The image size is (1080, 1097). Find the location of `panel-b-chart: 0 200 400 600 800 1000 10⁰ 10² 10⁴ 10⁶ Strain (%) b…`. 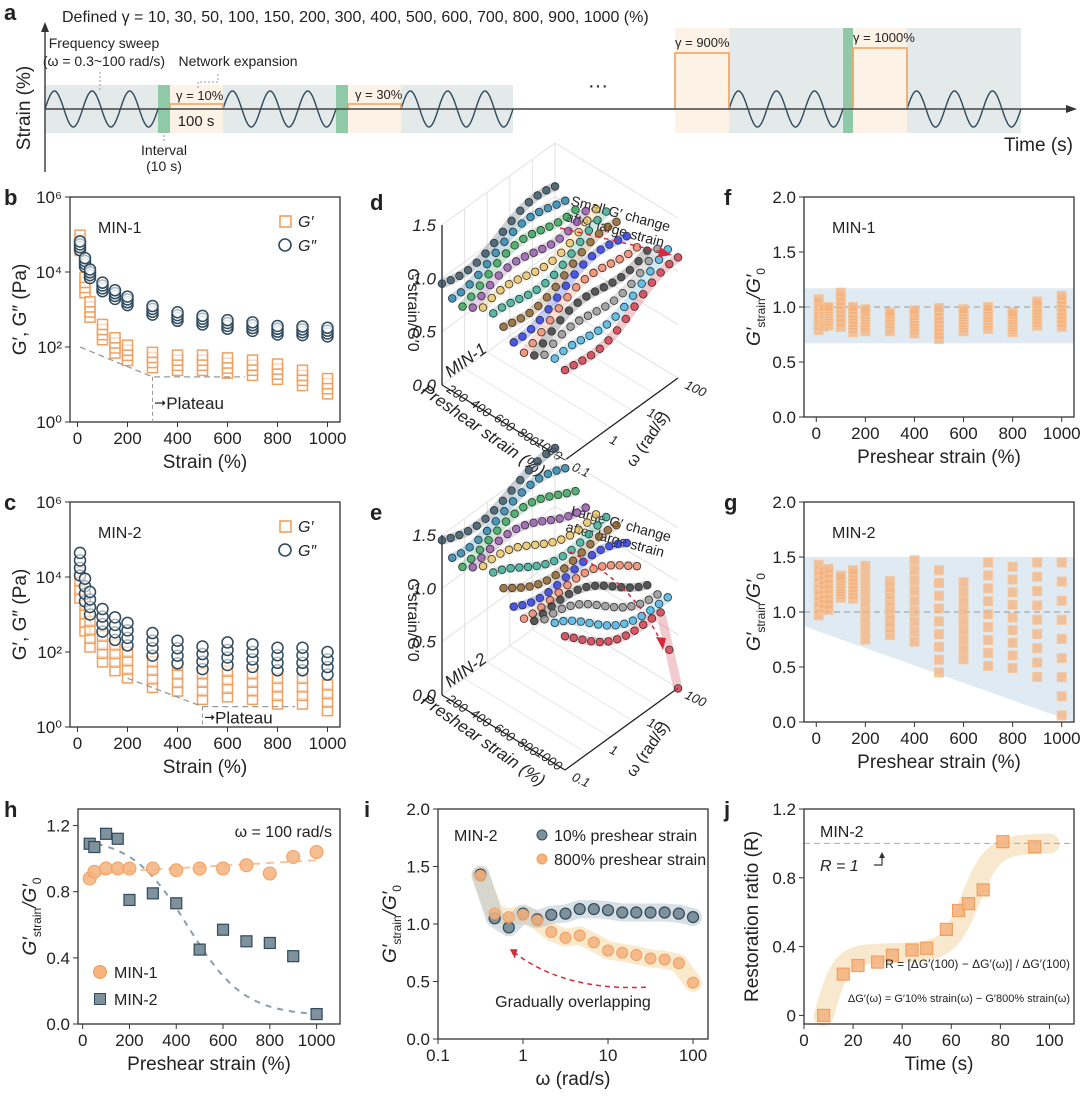

panel-b-chart: 0 200 400 600 800 1000 10⁰ 10² 10⁴ 10⁶ Strain (%) b… is located at coordinates (175, 329).